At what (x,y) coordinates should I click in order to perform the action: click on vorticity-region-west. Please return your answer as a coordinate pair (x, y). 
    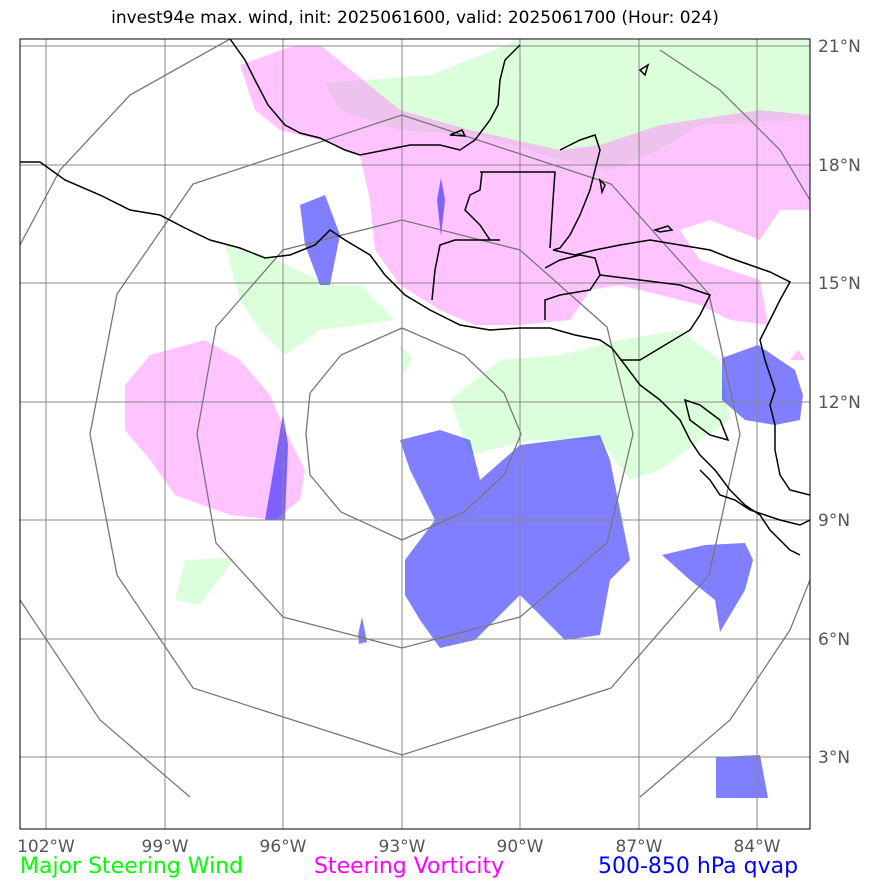
    Looking at the image, I should click on (215, 430).